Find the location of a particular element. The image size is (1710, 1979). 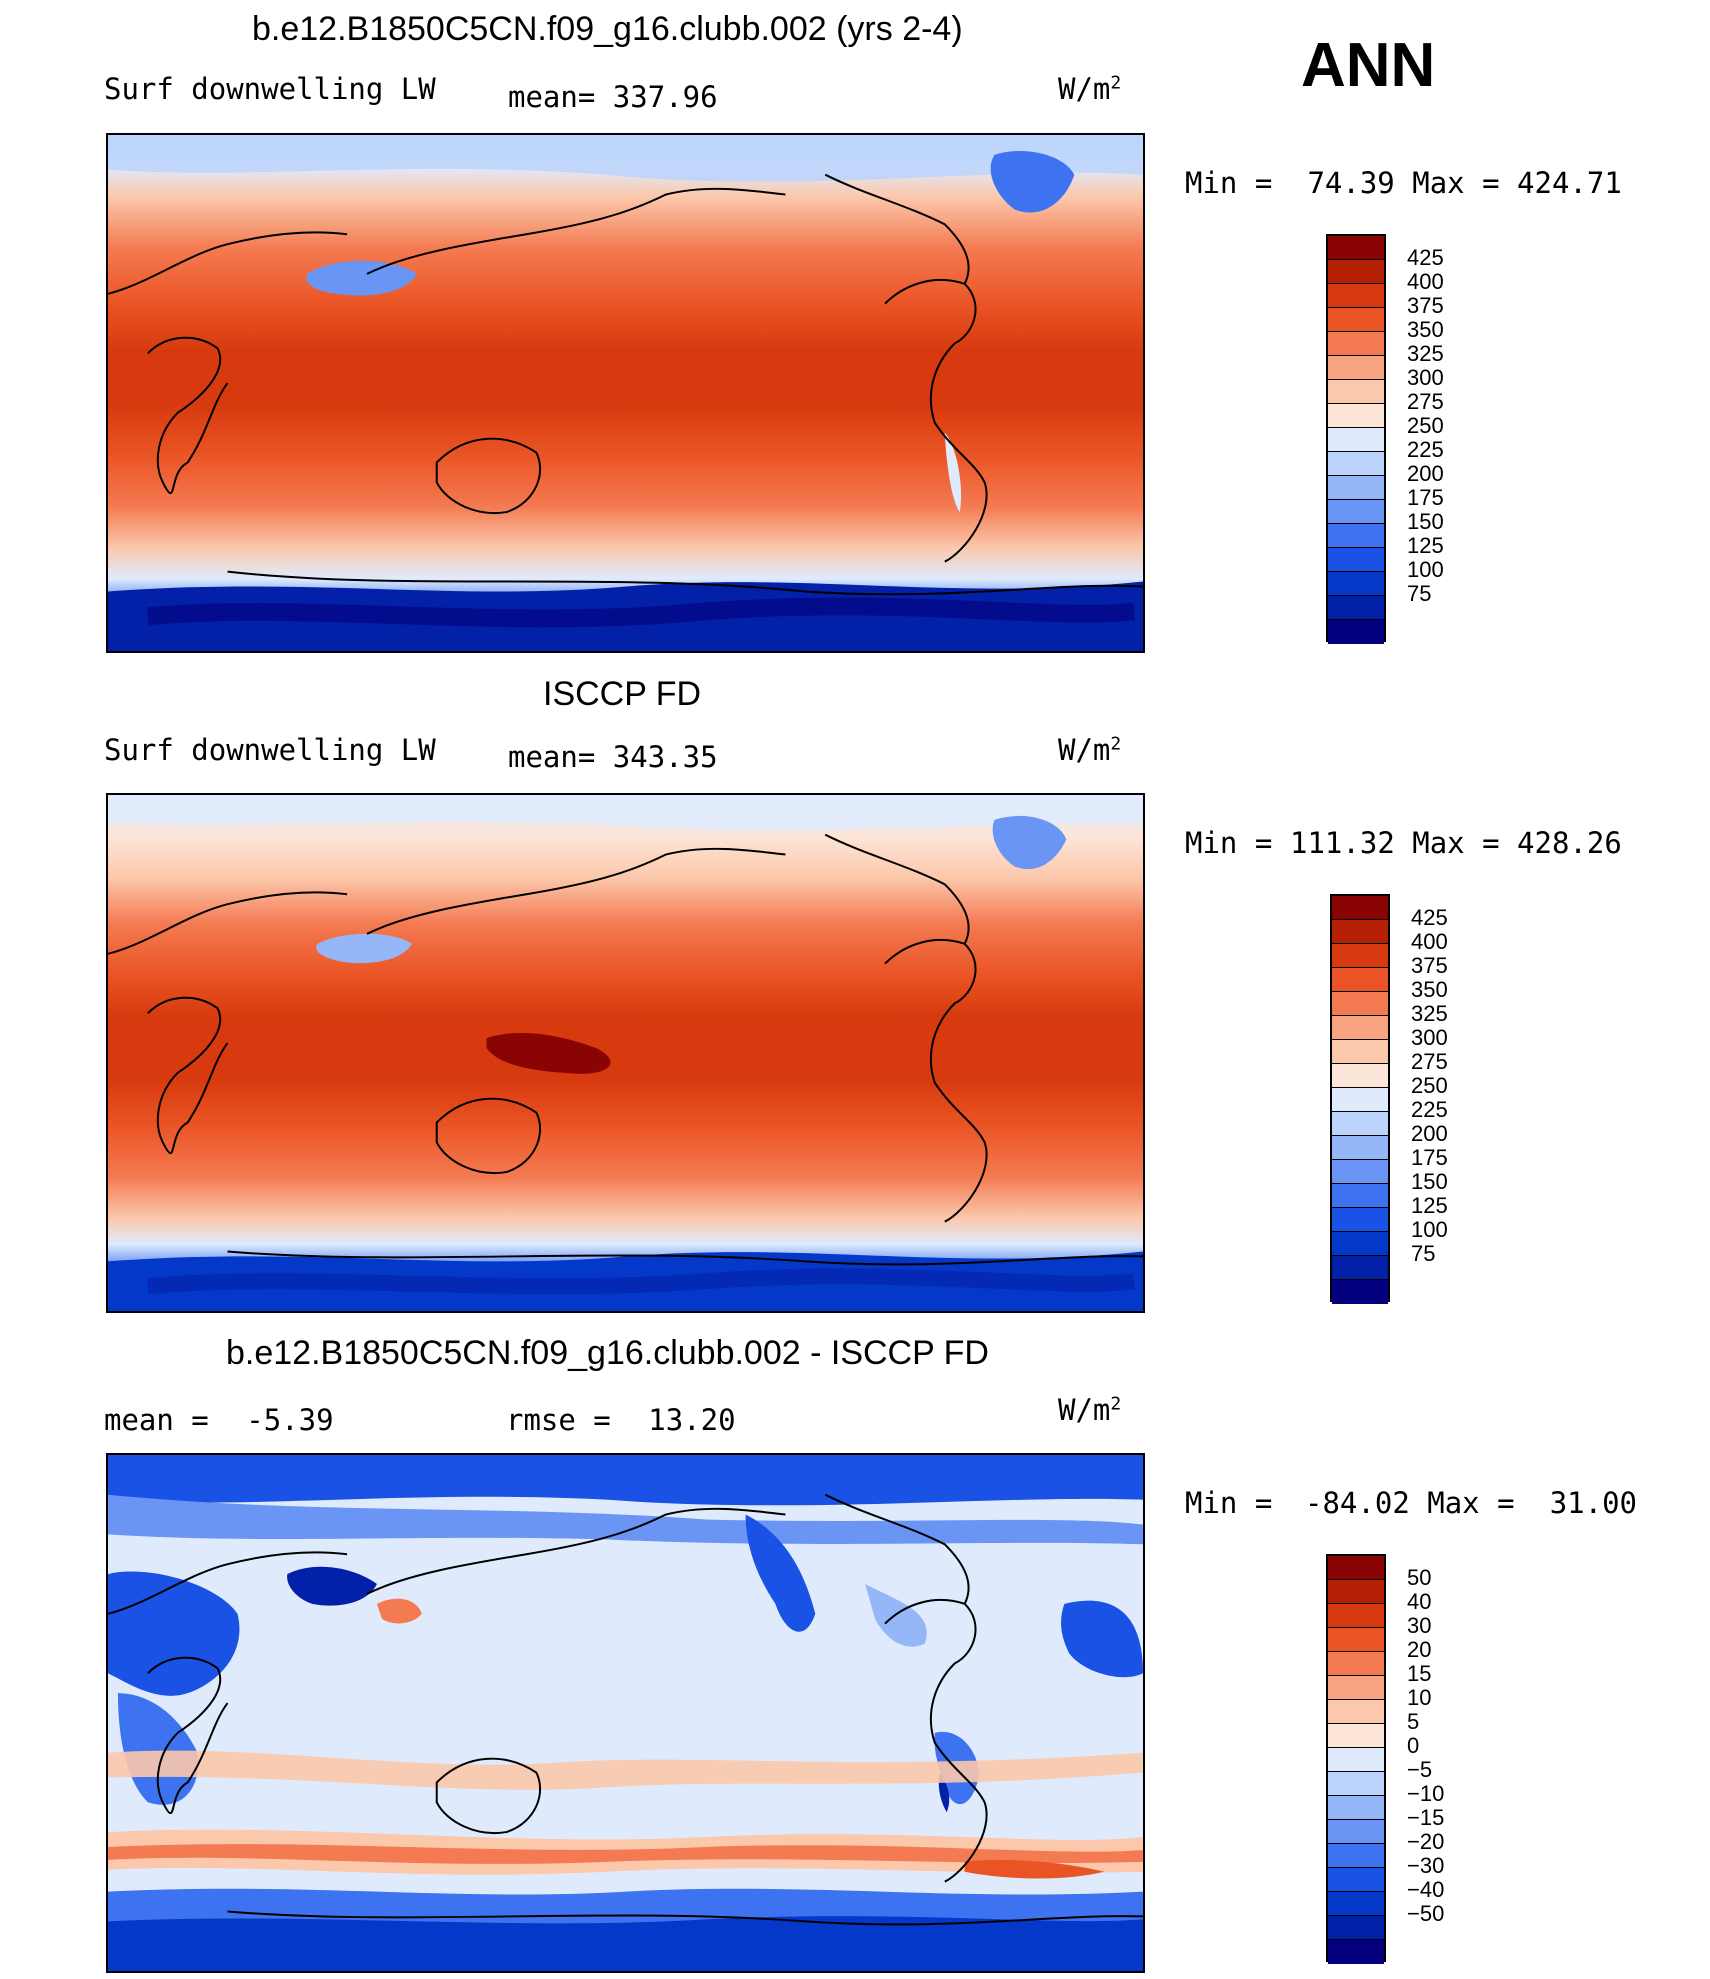

colorbar-tick-label: −40 is located at coordinates (1426, 1889).